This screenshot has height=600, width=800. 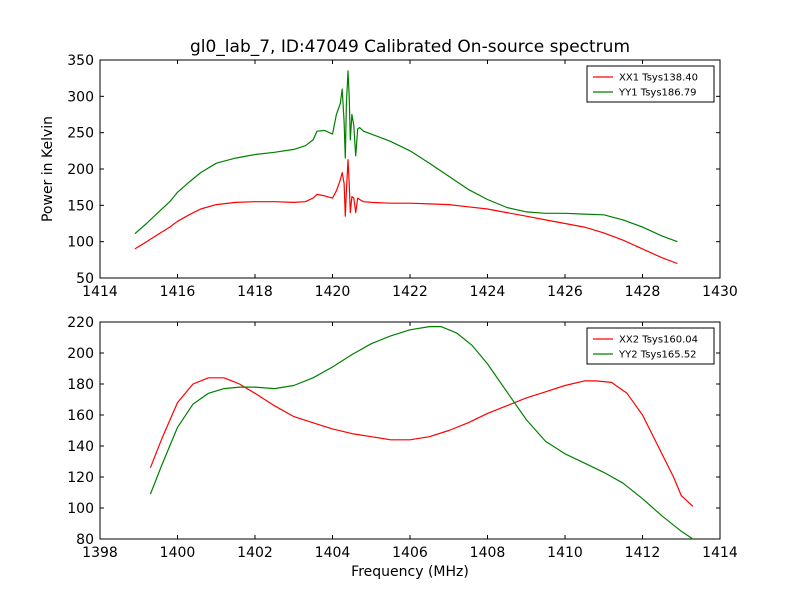 What do you see at coordinates (333, 292) in the screenshot?
I see `x-tick-label: 1420` at bounding box center [333, 292].